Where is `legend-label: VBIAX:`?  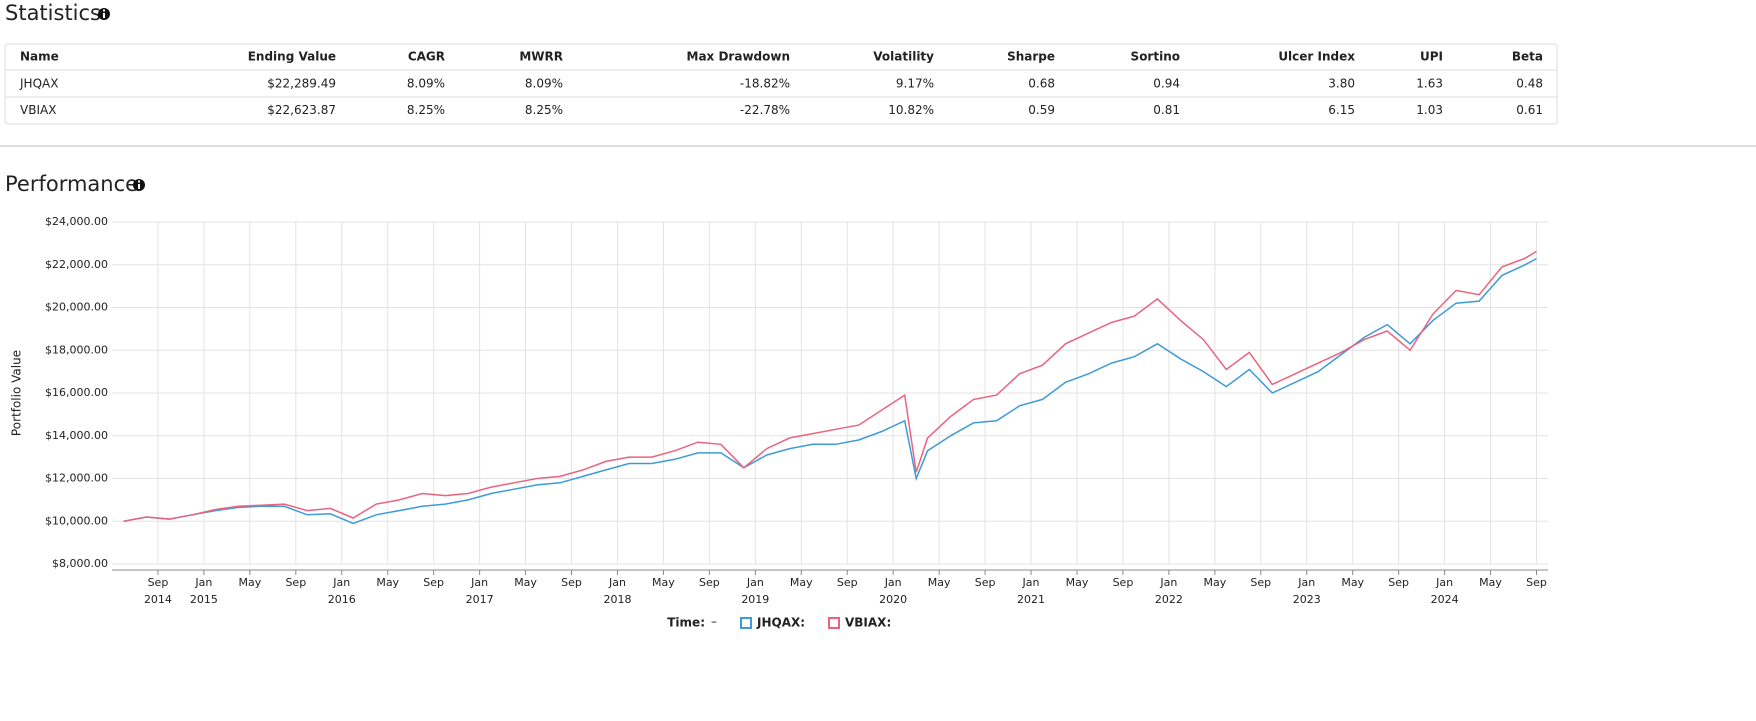 legend-label: VBIAX: is located at coordinates (868, 623).